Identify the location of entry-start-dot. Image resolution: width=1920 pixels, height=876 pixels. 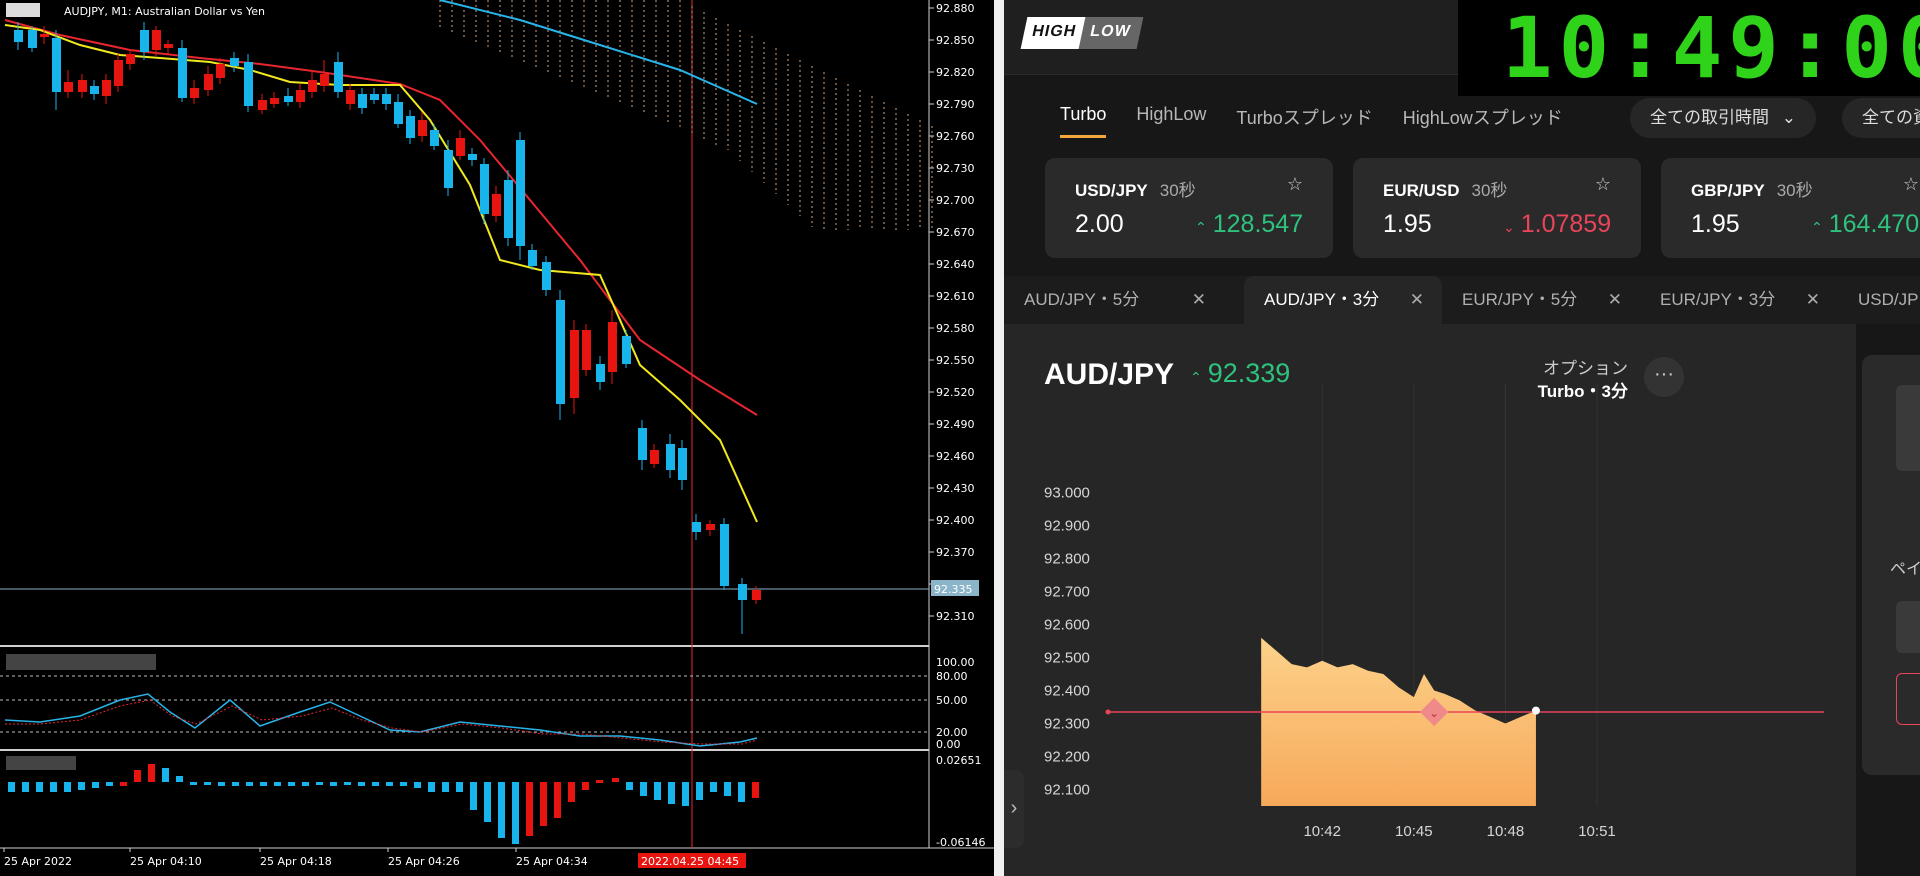
(1108, 712).